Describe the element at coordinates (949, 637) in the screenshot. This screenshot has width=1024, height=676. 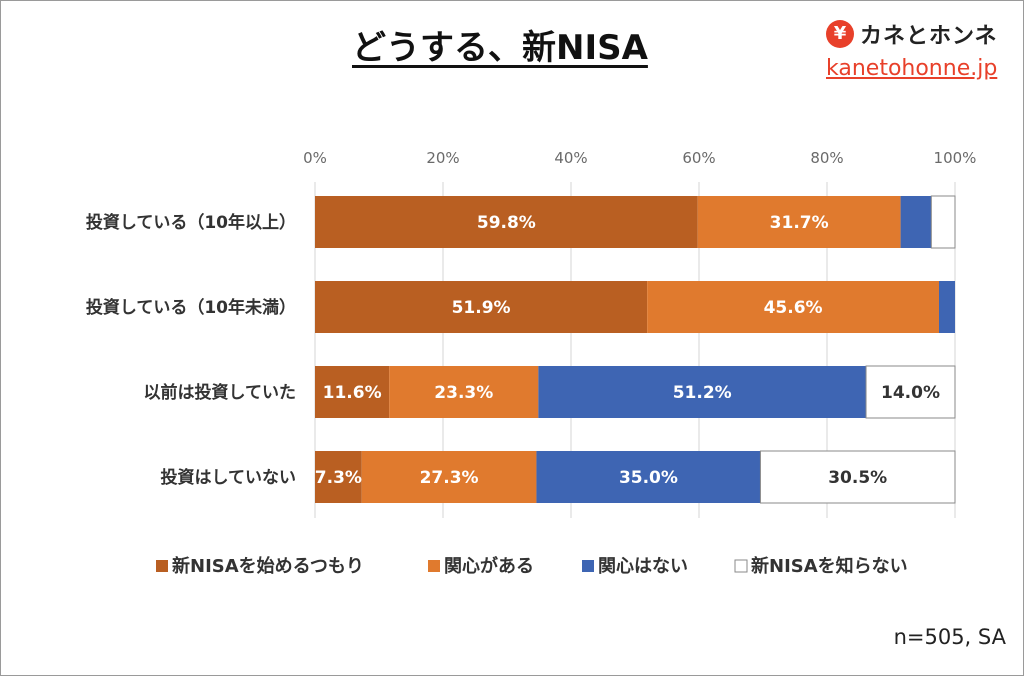
I see `sample-size-note: n=505, SA` at that location.